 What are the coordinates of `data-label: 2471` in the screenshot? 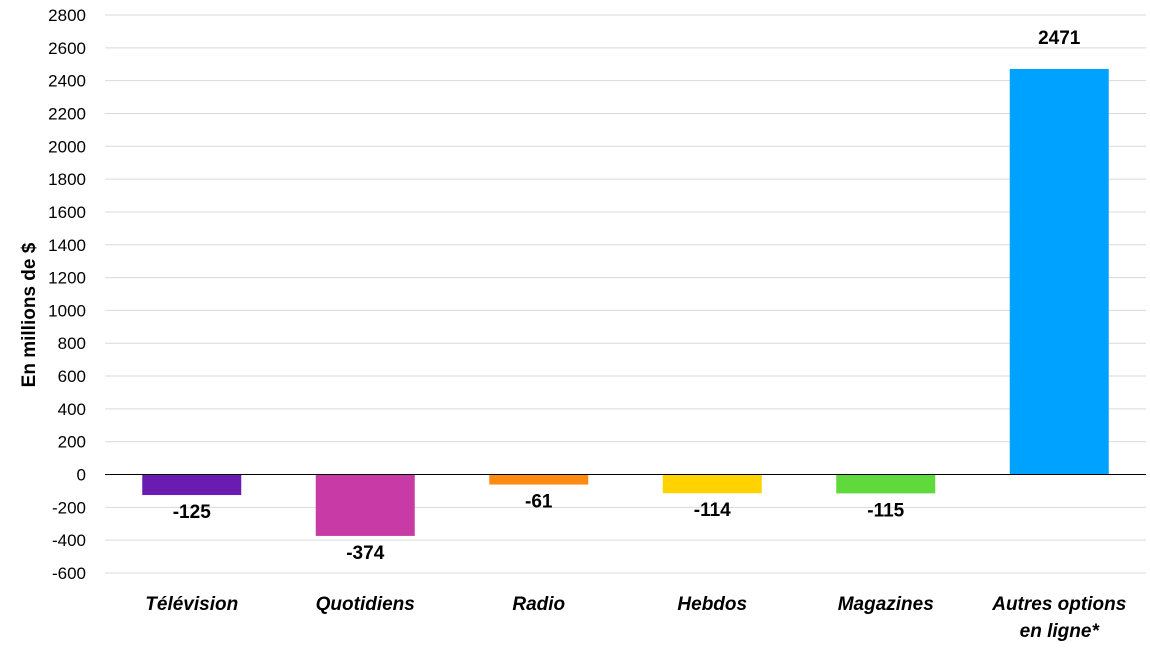 It's located at (1059, 38).